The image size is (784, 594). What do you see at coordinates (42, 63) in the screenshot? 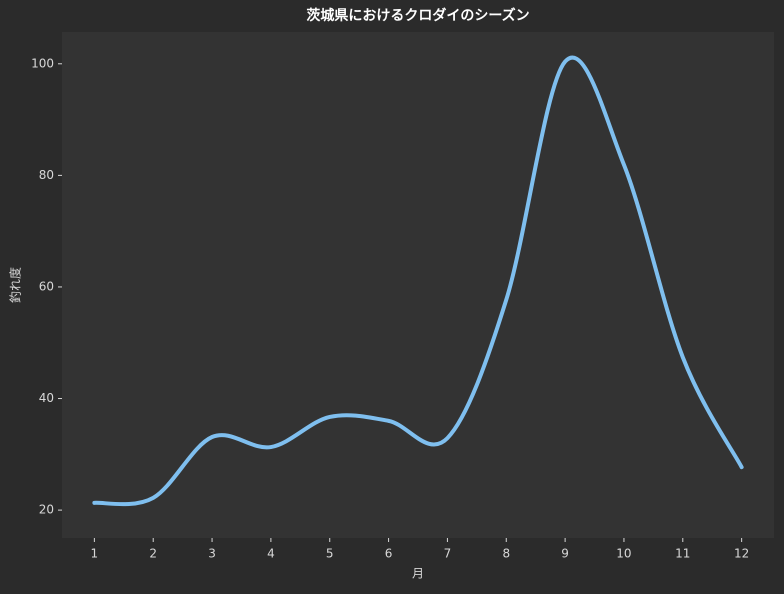
I see `y-tick-label: 100` at bounding box center [42, 63].